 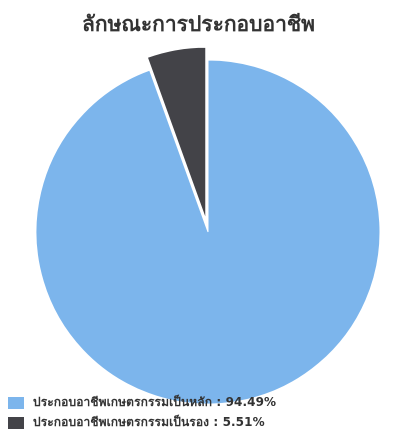 I want to click on pie-slice-secondary, so click(x=176, y=133).